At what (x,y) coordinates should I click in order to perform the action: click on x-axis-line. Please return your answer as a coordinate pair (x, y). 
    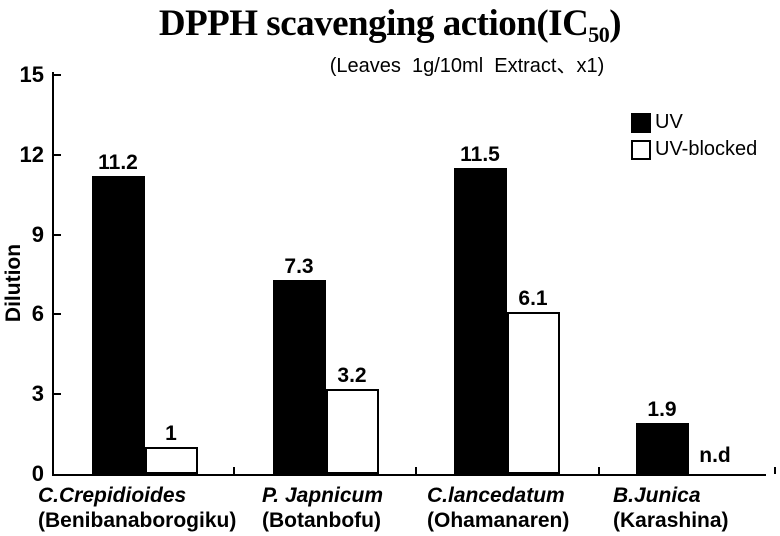
    Looking at the image, I should click on (409, 475).